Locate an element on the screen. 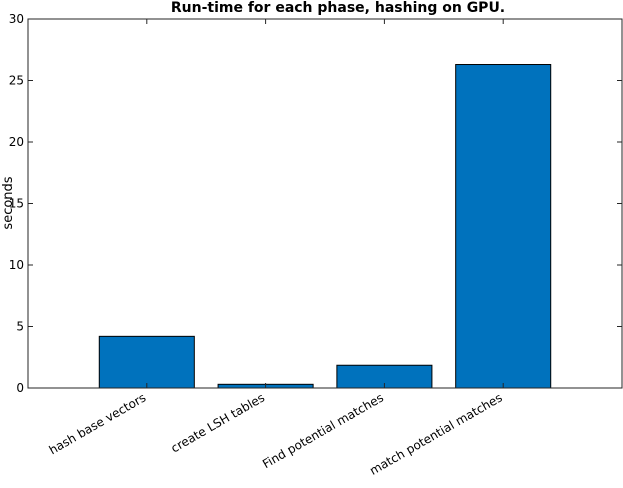 This screenshot has height=488, width=623. y-tick-label: 10 is located at coordinates (16, 265).